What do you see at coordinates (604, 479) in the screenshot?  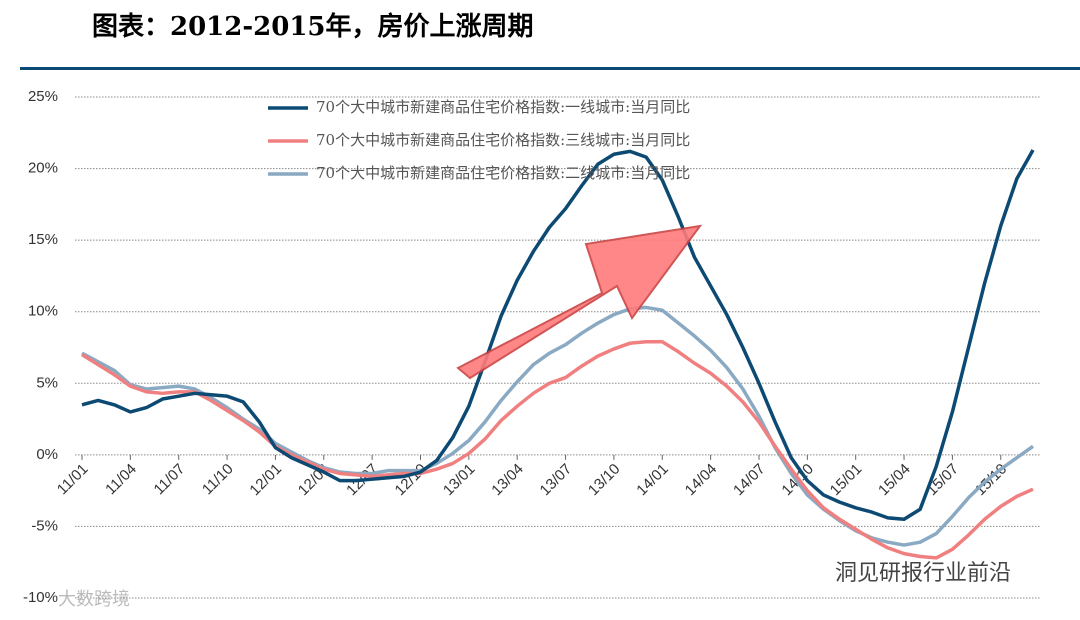 I see `x-tick-label: 13/10` at bounding box center [604, 479].